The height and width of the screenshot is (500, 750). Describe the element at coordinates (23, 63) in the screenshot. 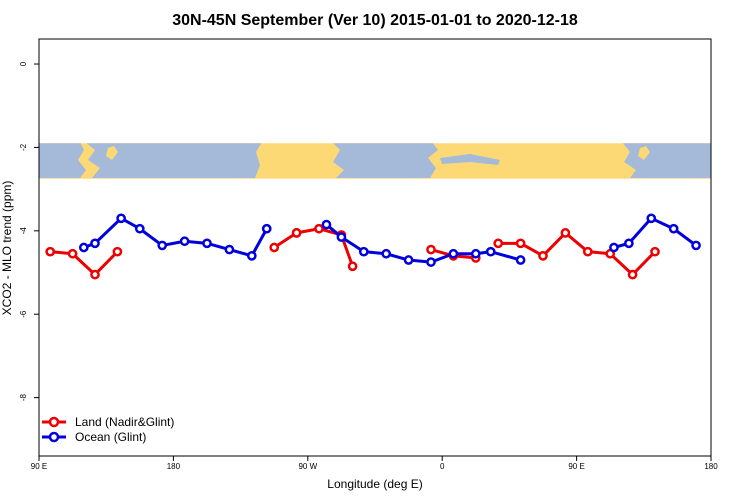

I see `y-tick-label: 0` at that location.